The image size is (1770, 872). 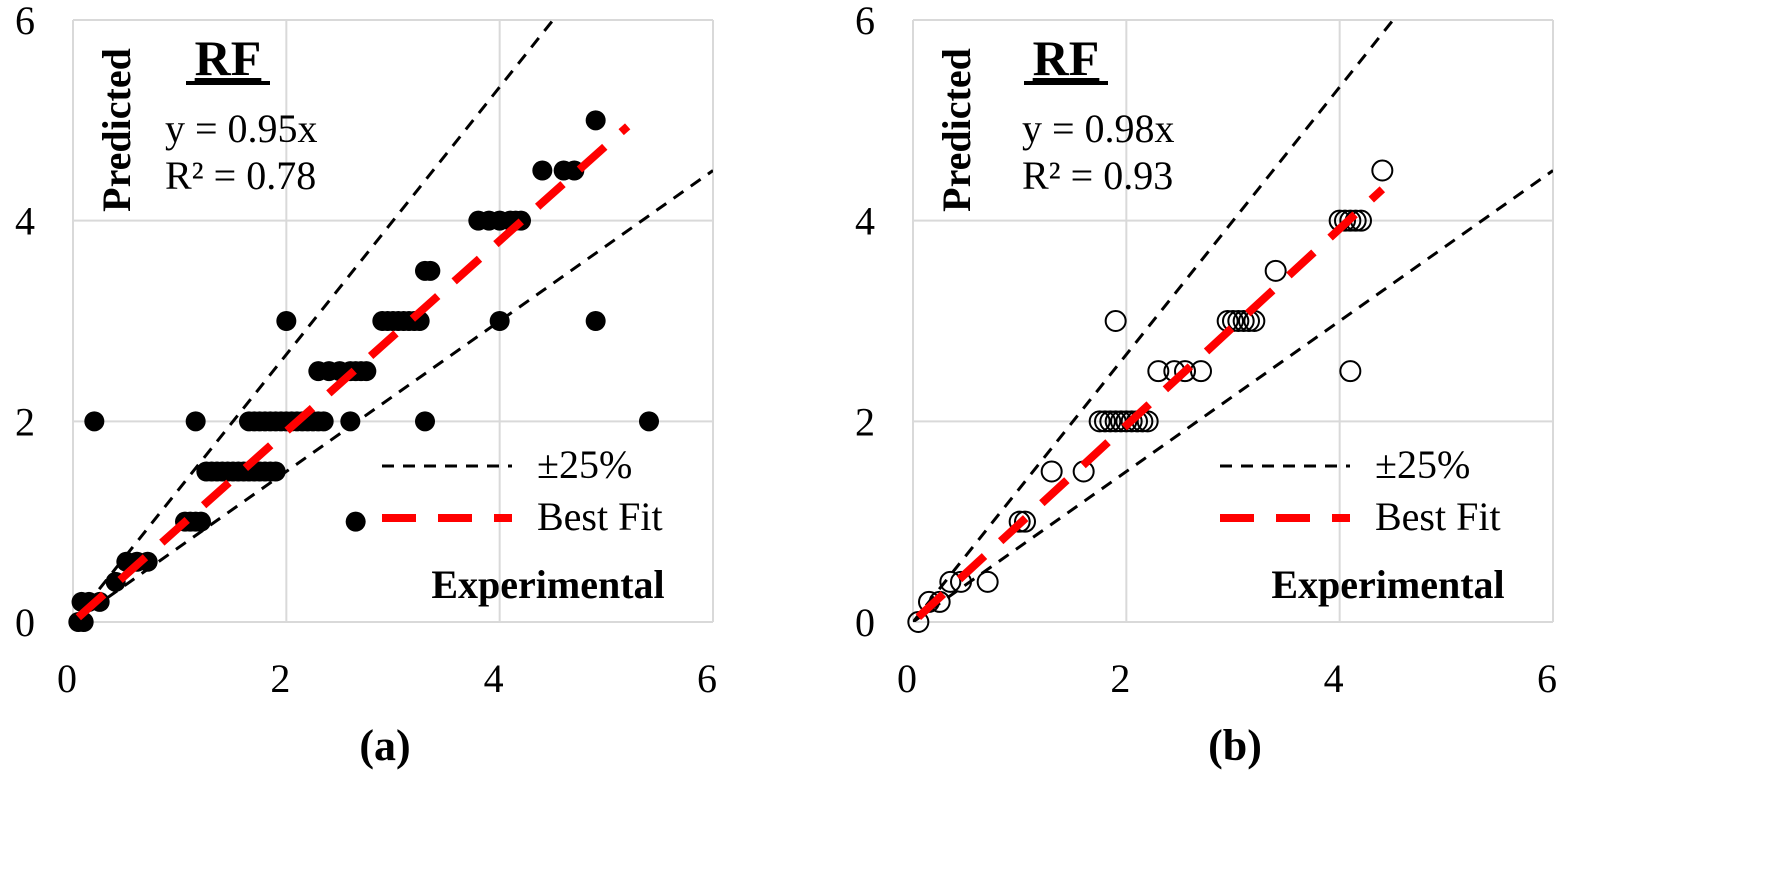 I want to click on r-squared: R² = 0.78, so click(x=240, y=175).